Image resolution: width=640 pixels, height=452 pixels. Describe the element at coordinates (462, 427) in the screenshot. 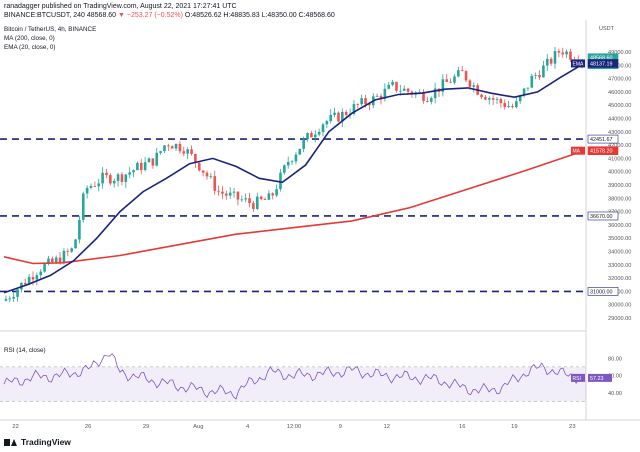

I see `time-tick-label: 16` at that location.